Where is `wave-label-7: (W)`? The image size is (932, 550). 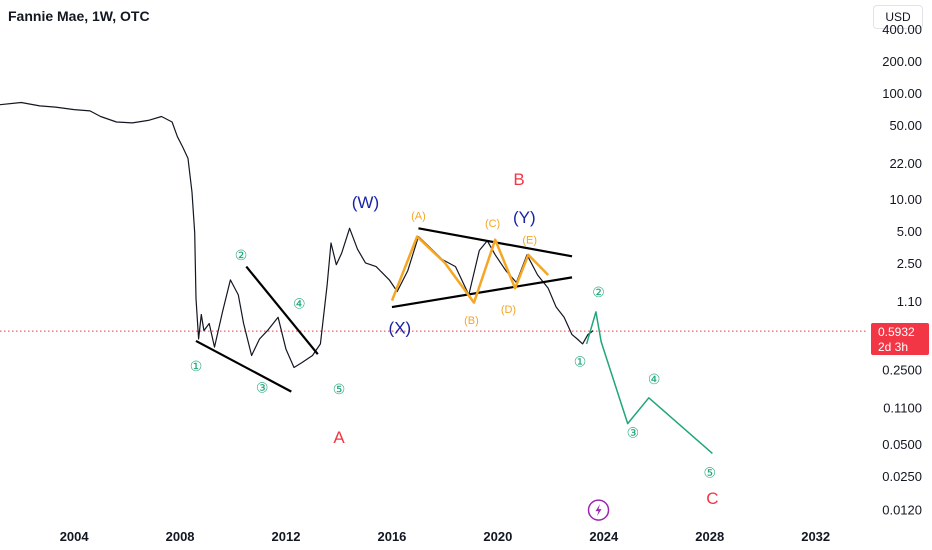 wave-label-7: (W) is located at coordinates (365, 202).